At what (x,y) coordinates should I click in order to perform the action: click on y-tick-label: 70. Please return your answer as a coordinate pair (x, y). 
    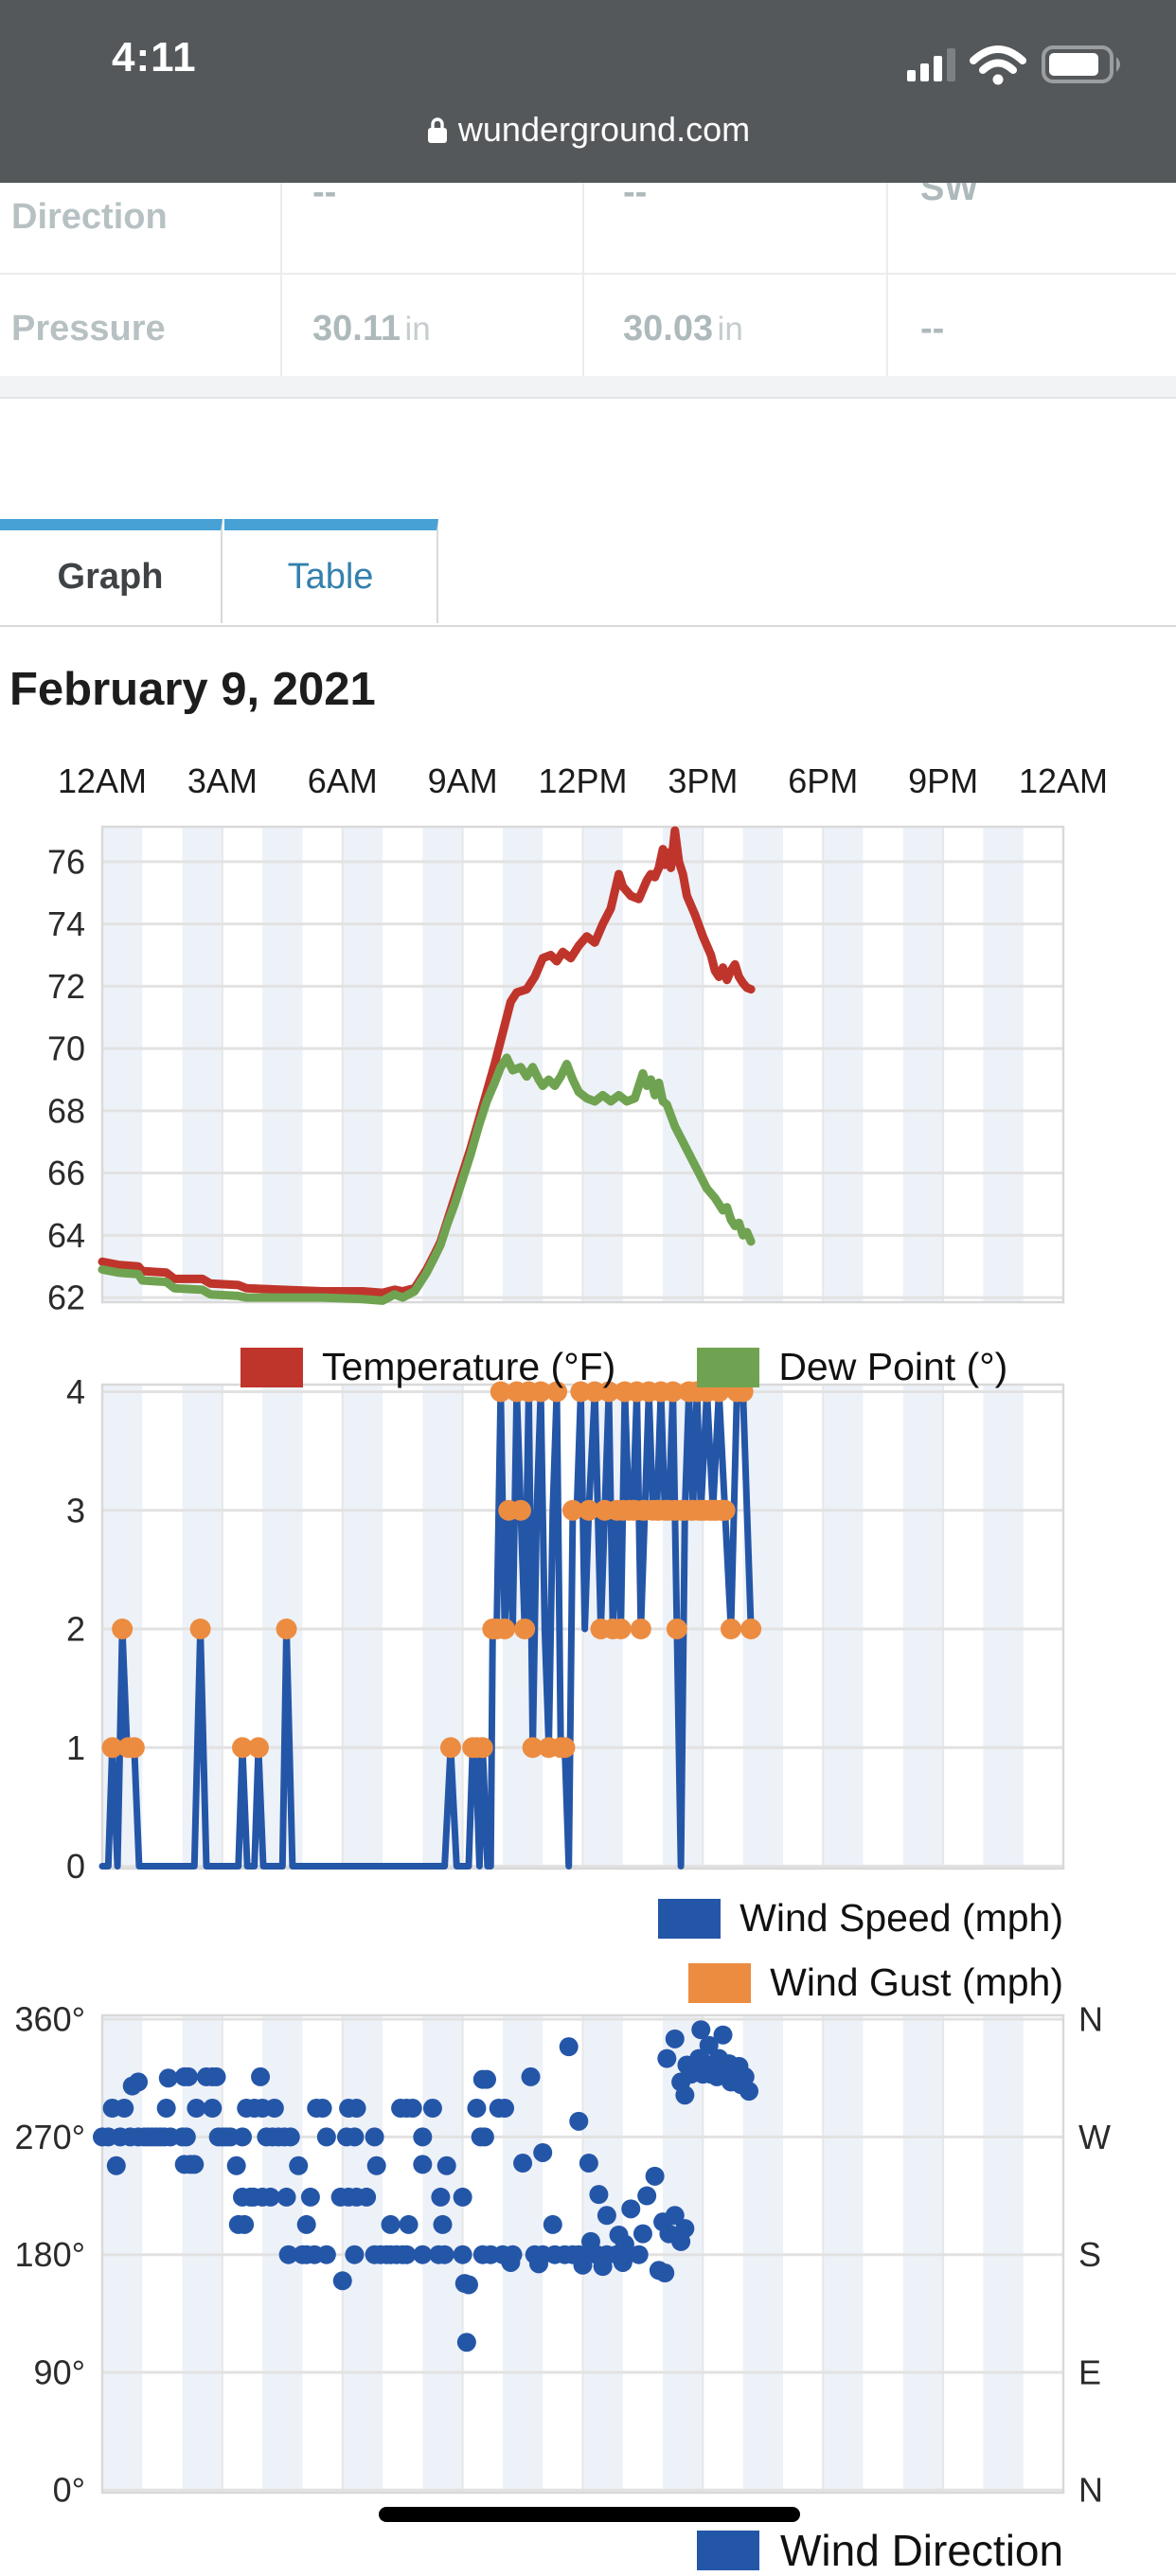
    Looking at the image, I should click on (66, 1048).